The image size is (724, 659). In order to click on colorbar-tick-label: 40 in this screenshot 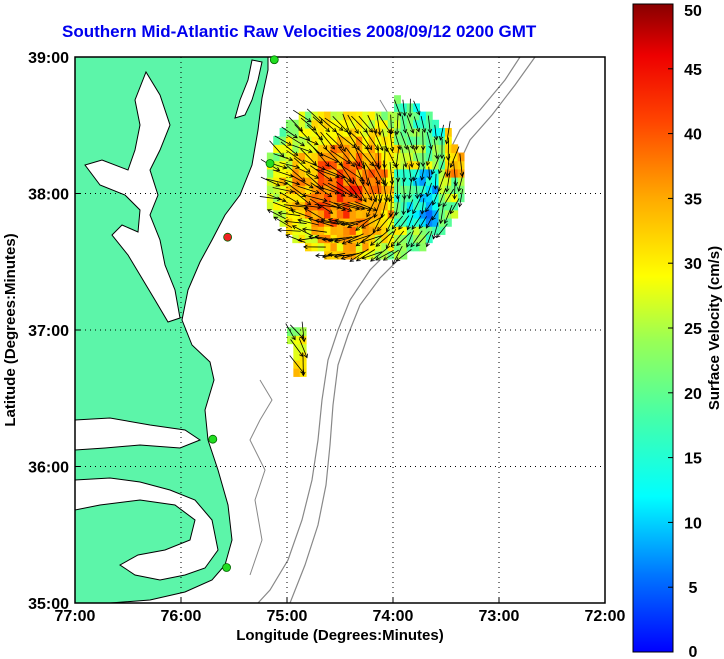, I will do `click(693, 135)`.